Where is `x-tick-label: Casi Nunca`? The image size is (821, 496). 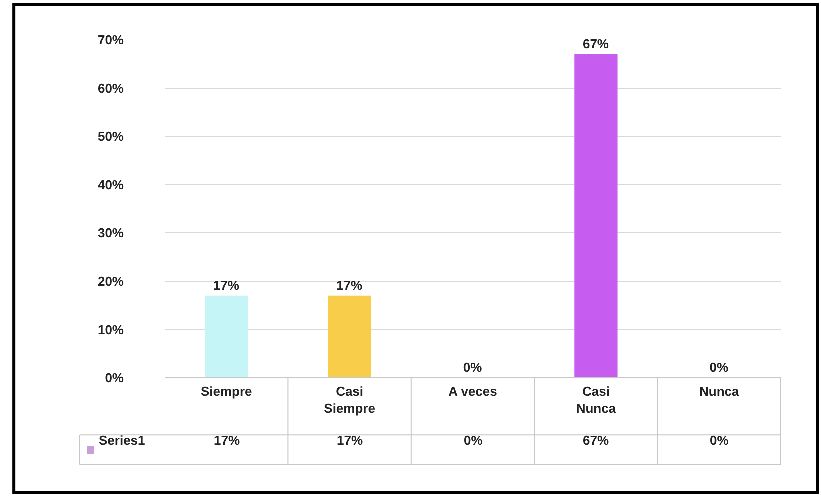 x-tick-label: Casi Nunca is located at coordinates (596, 400).